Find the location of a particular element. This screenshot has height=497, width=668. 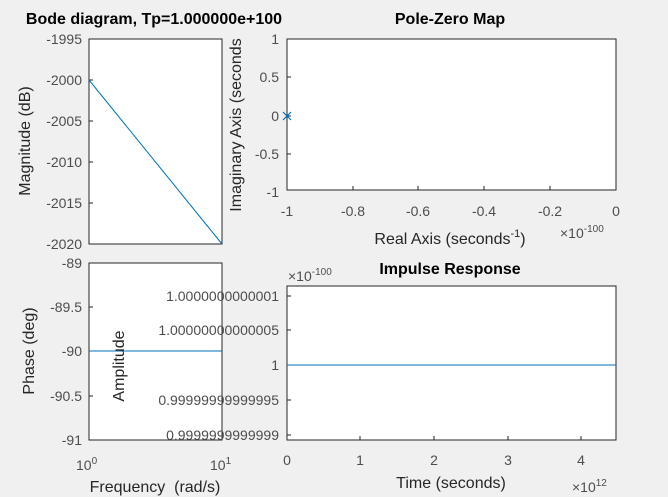

bode-magnitude-line is located at coordinates (155, 162).